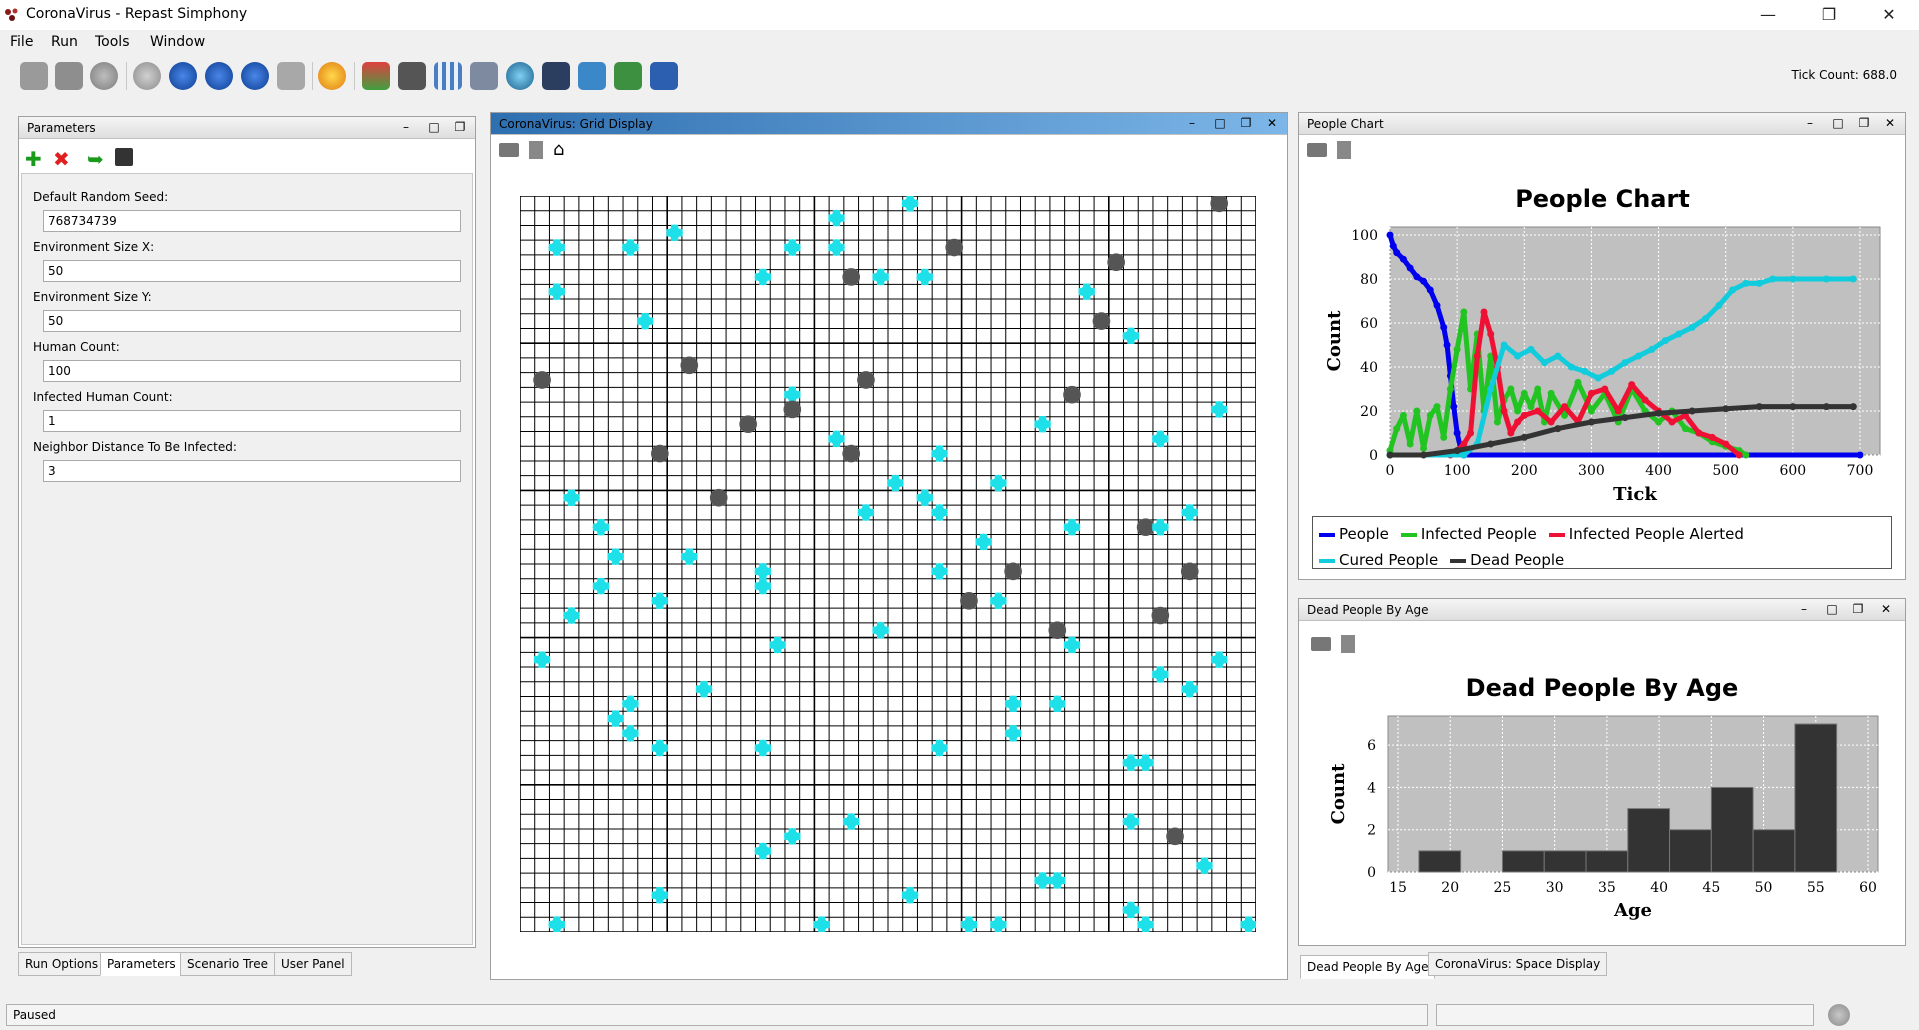 The height and width of the screenshot is (1030, 1919). What do you see at coordinates (412, 76) in the screenshot?
I see `settings-icon` at bounding box center [412, 76].